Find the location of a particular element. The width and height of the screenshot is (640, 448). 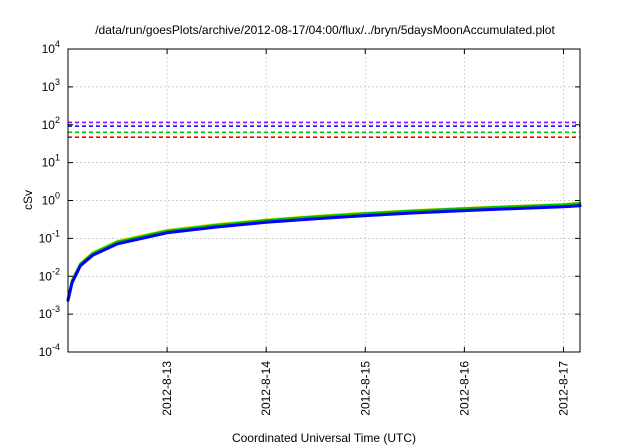

y-tick-label: 10³ is located at coordinates (51, 85).